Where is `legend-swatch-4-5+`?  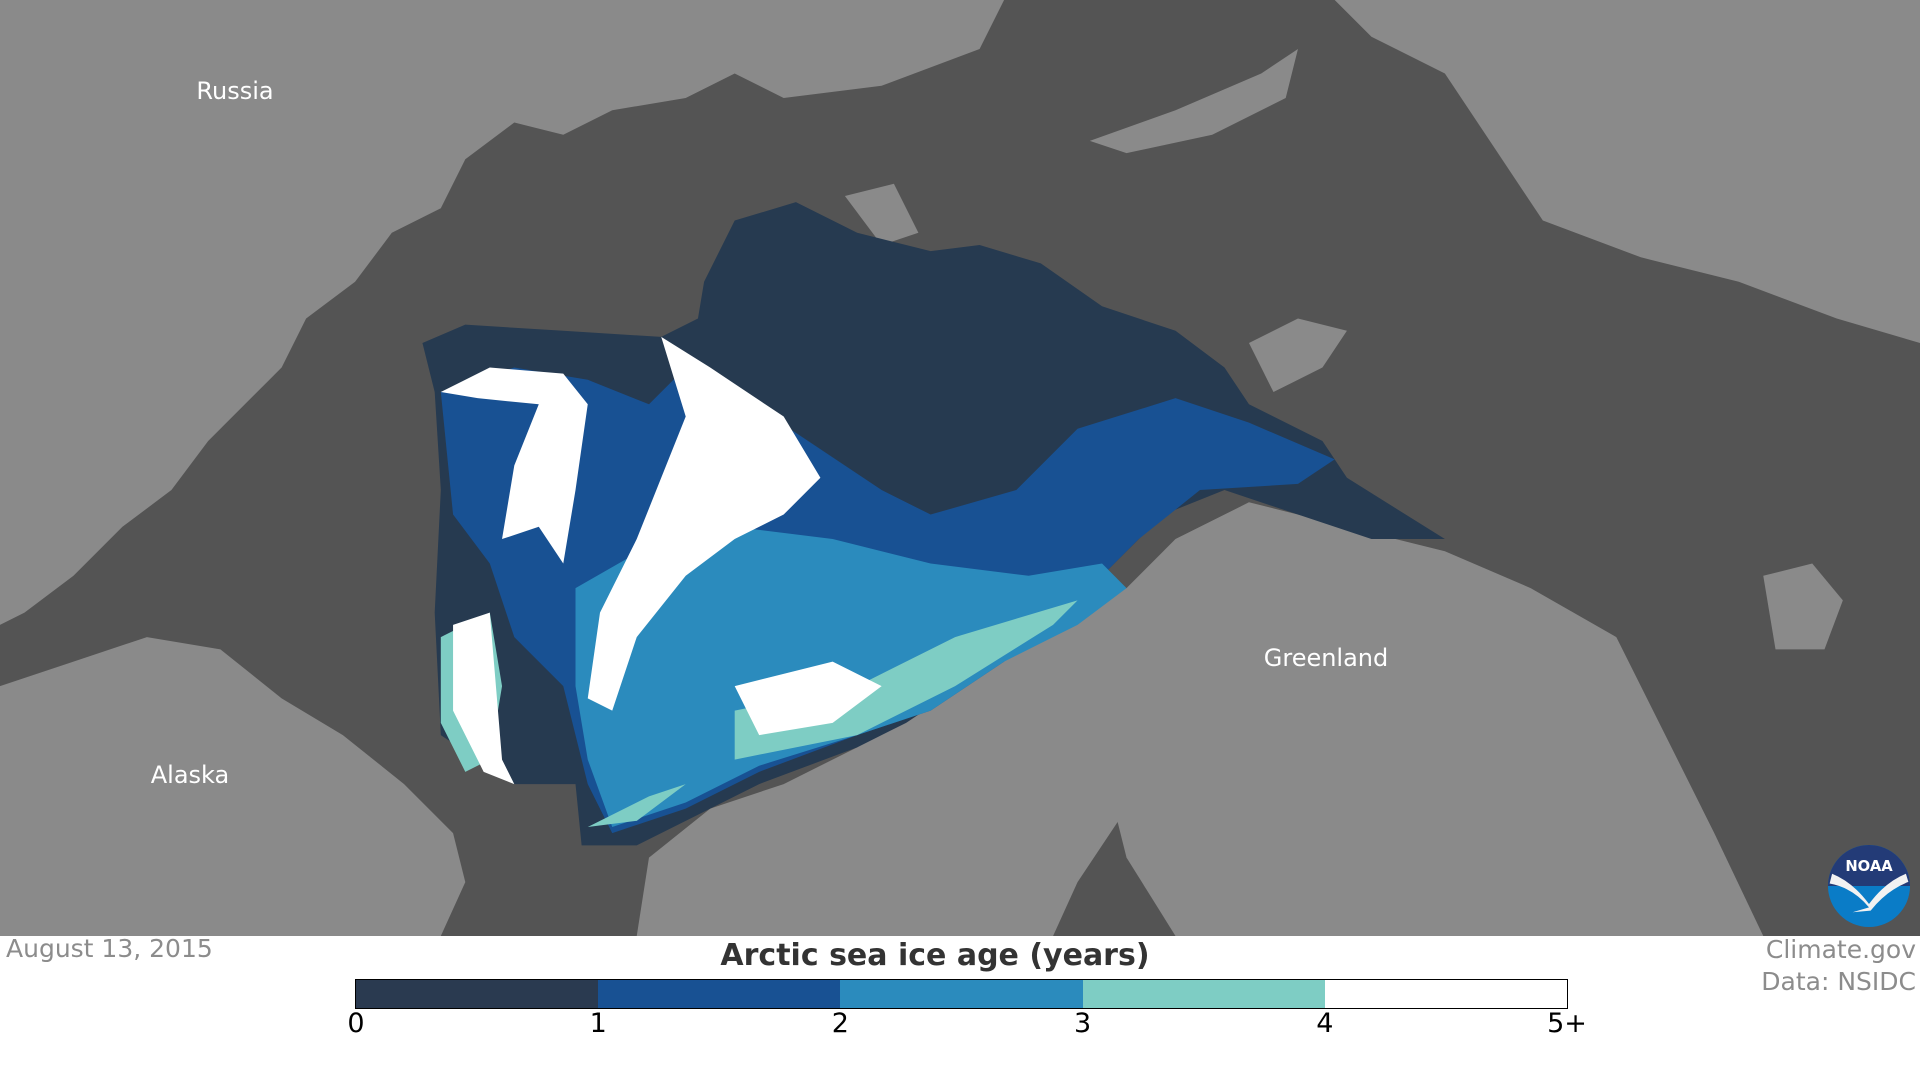 legend-swatch-4-5+ is located at coordinates (1446, 994).